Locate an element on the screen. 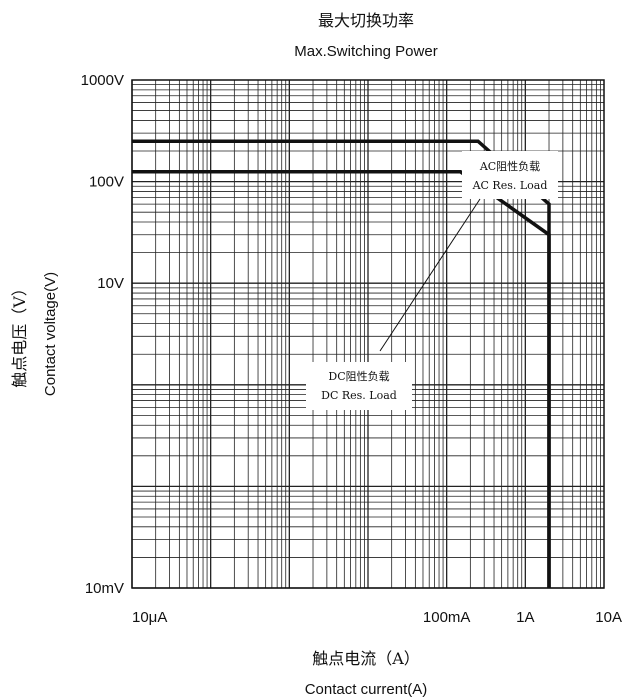 The width and height of the screenshot is (626, 700). annotation-ac-box is located at coordinates (510, 175).